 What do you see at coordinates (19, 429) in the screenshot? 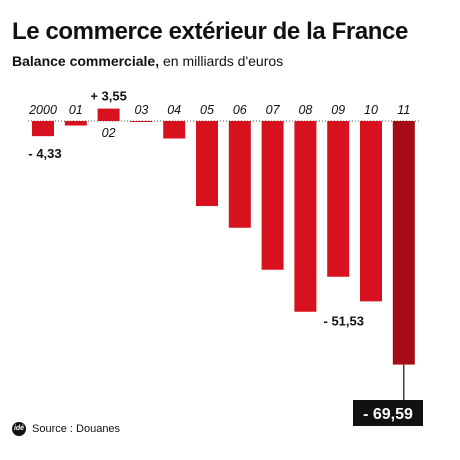
I see `ide-logo-icon: idé` at bounding box center [19, 429].